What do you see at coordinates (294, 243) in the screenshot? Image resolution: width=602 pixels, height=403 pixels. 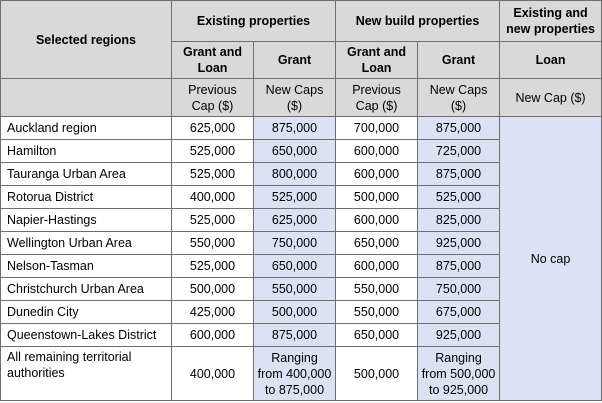 I see `existing-new-cap: 750,000` at bounding box center [294, 243].